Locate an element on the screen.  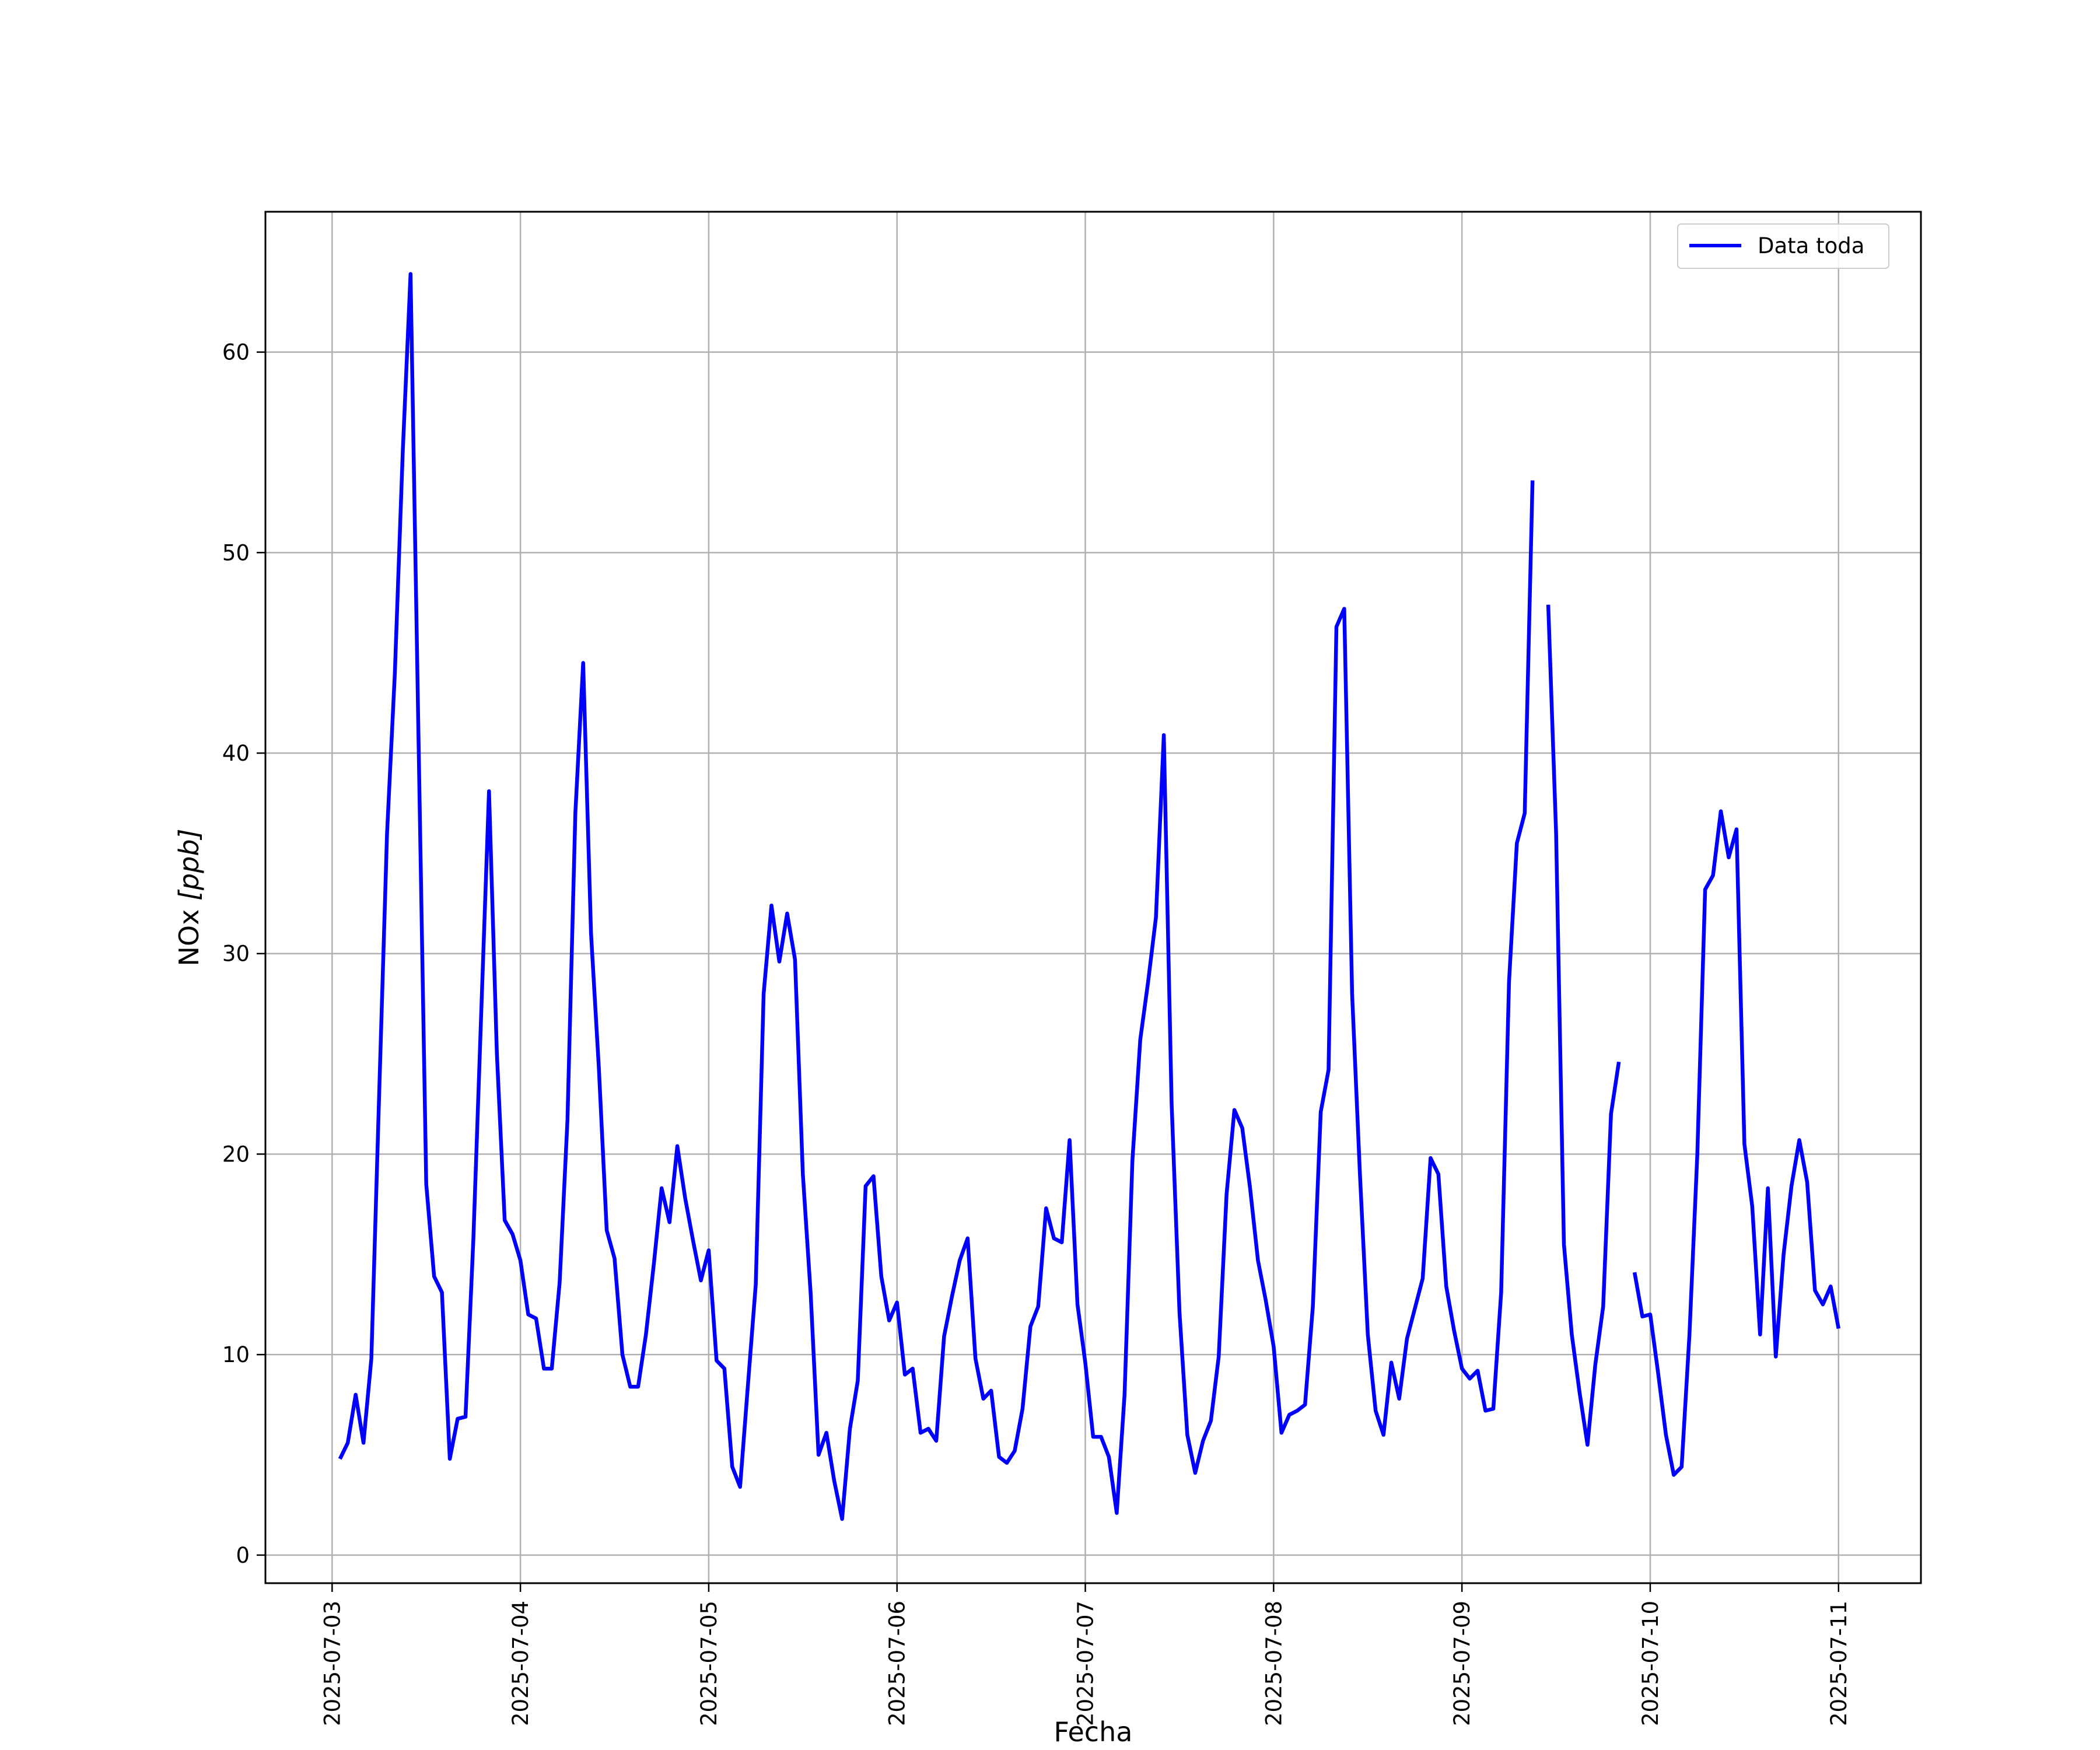
y-axis-label: NOx [ppb] is located at coordinates (189, 898).